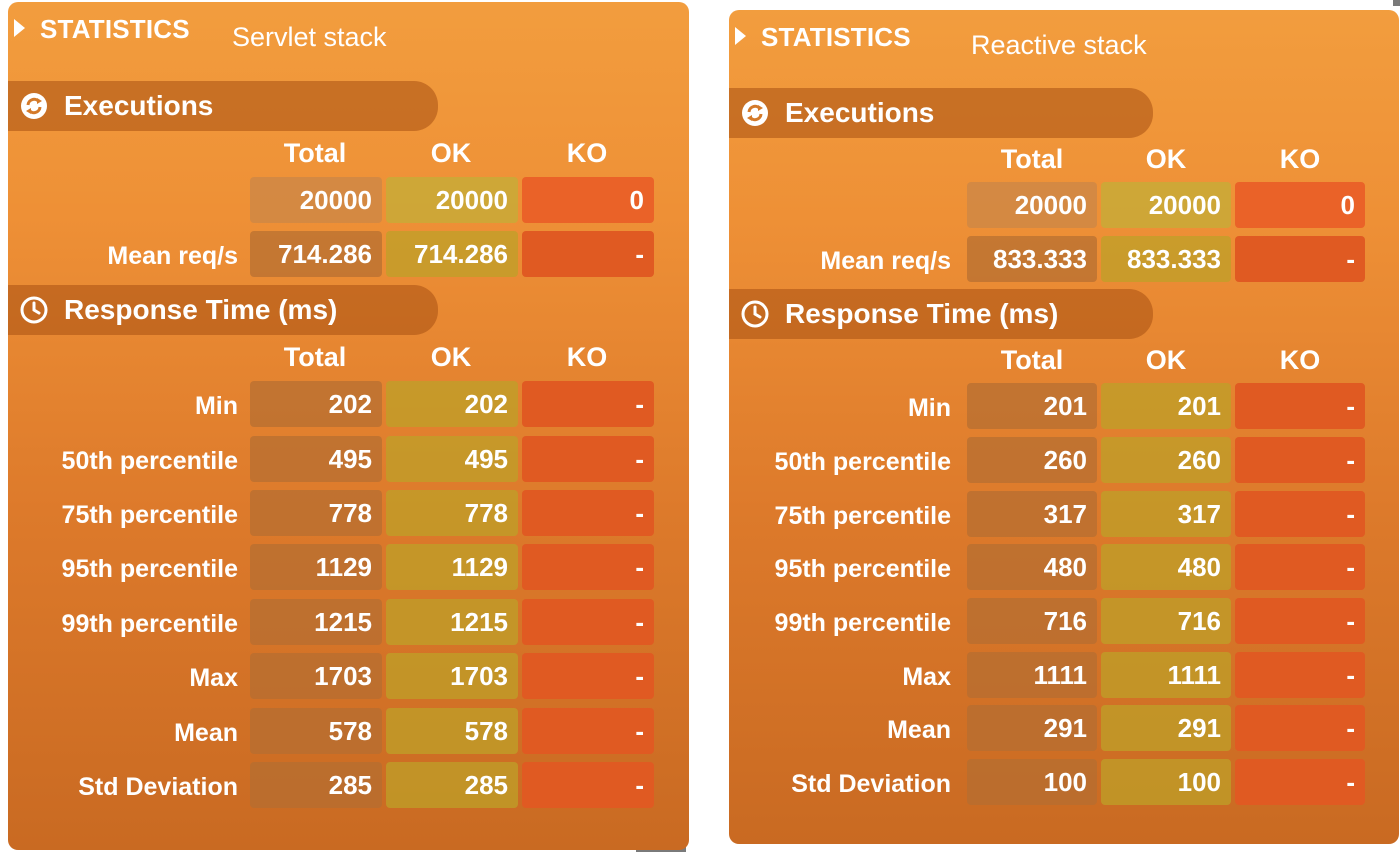 The height and width of the screenshot is (852, 1400). What do you see at coordinates (1059, 45) in the screenshot?
I see `stack-name: Reactive stack` at bounding box center [1059, 45].